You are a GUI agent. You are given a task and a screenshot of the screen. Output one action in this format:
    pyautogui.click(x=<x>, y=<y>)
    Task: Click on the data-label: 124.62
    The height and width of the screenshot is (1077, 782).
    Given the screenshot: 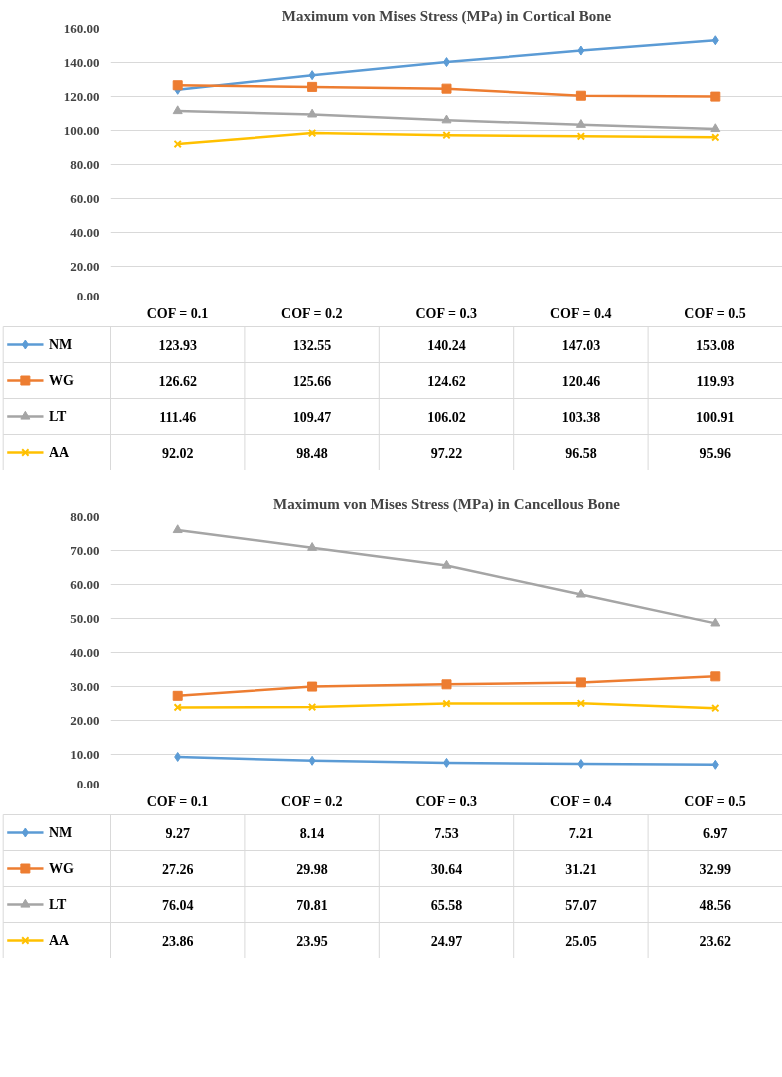 What is the action you would take?
    pyautogui.click(x=446, y=381)
    